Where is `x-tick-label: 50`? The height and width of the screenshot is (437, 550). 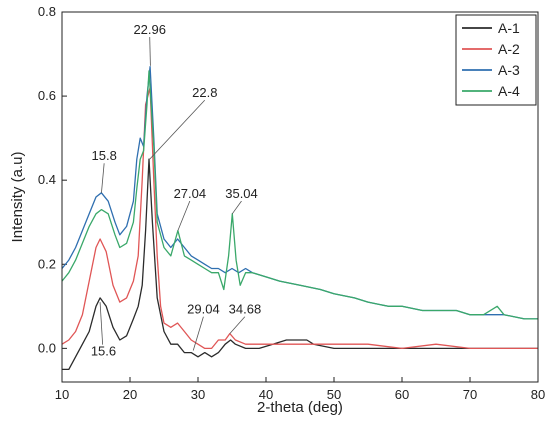 x-tick-label: 50 is located at coordinates (334, 394).